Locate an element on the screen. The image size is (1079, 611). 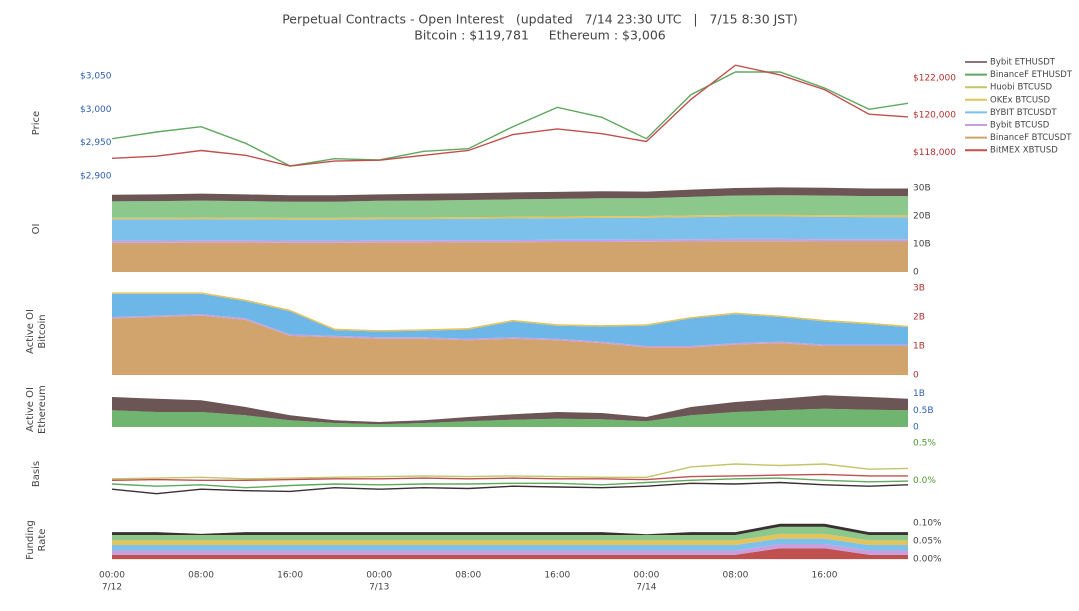
y-tick-label: 20B is located at coordinates (922, 216).